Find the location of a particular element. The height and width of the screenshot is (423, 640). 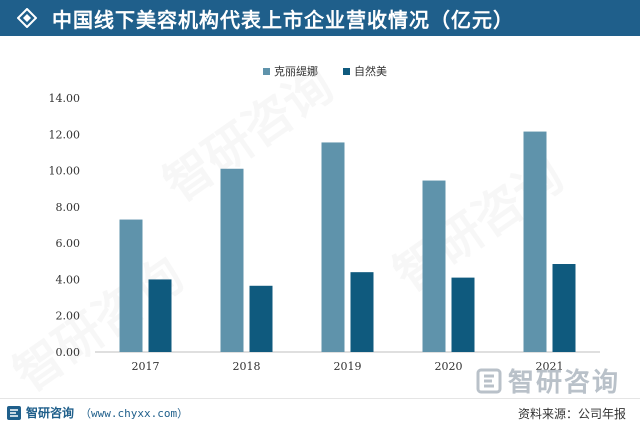

brand-logo-icon is located at coordinates (14, 412).